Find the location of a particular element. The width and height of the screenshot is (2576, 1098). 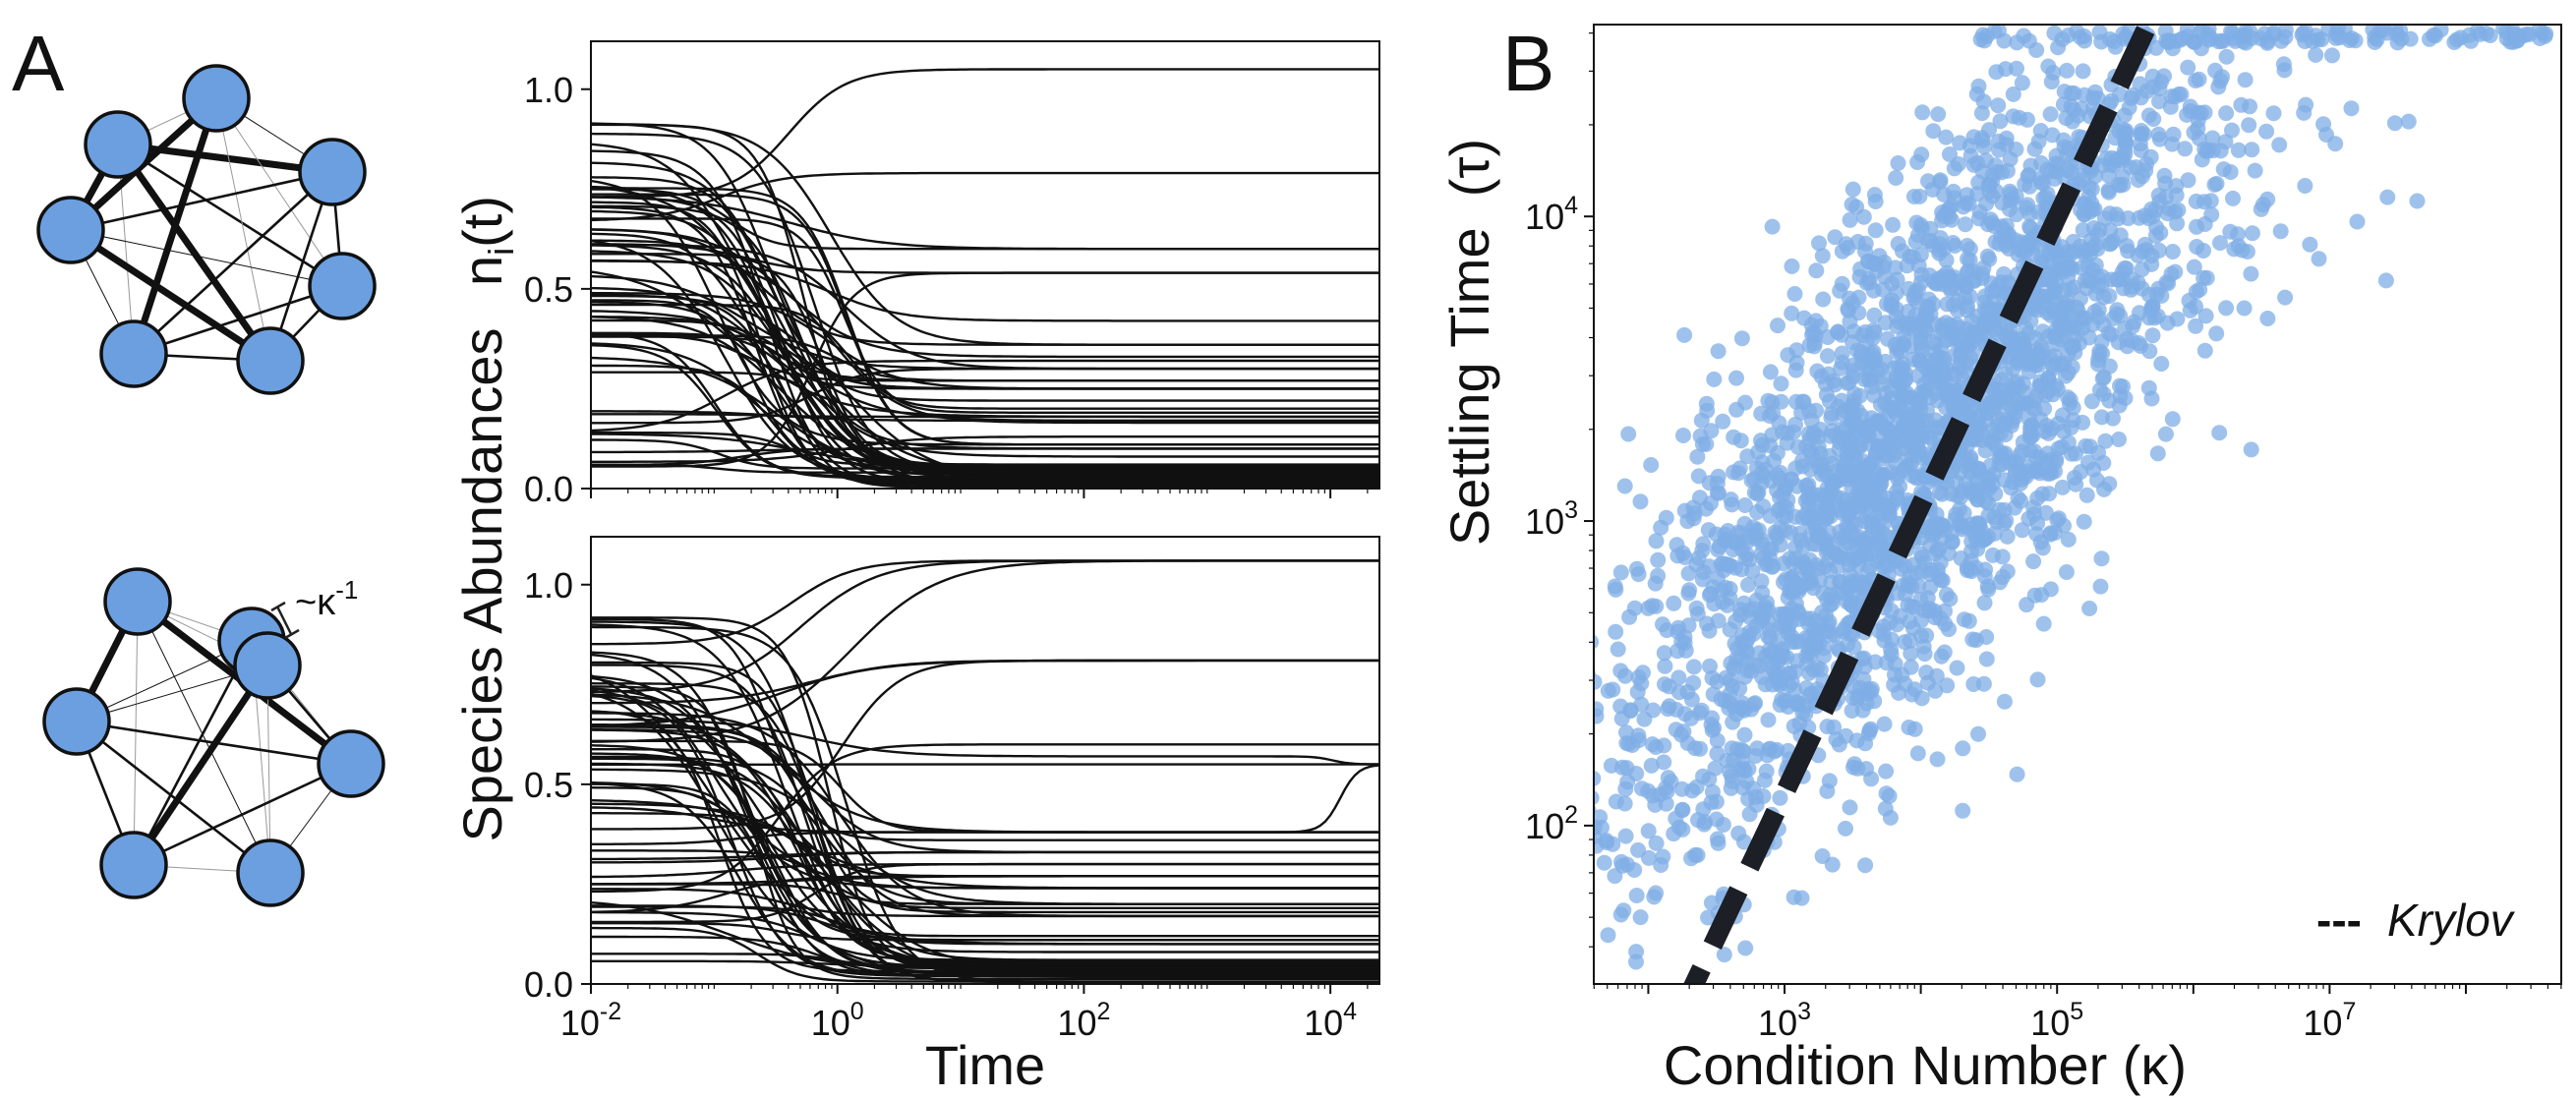

network-node is located at coordinates (118, 144).